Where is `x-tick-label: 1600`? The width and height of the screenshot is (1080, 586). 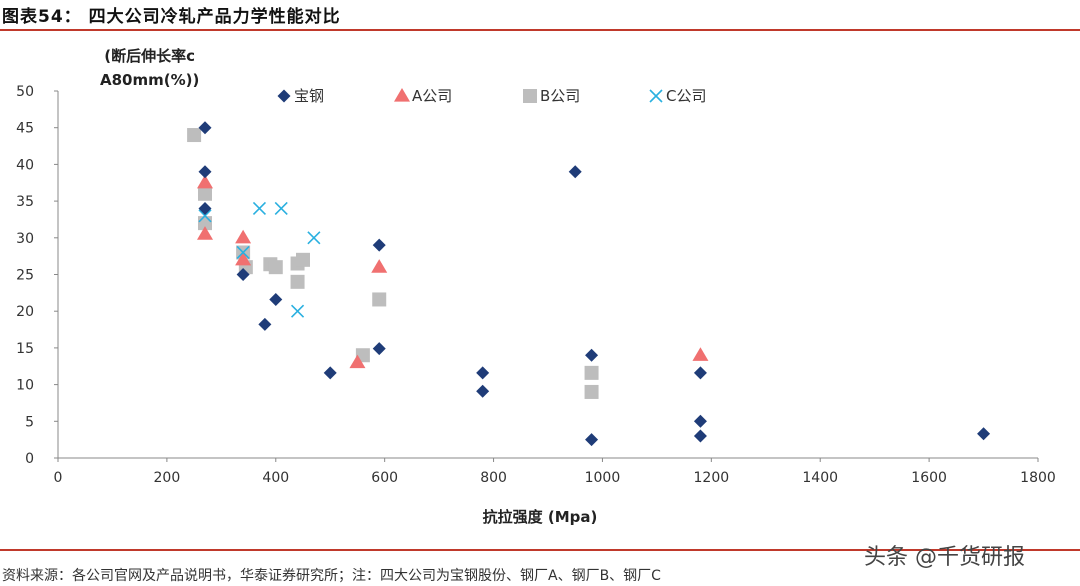 x-tick-label: 1600 is located at coordinates (929, 478).